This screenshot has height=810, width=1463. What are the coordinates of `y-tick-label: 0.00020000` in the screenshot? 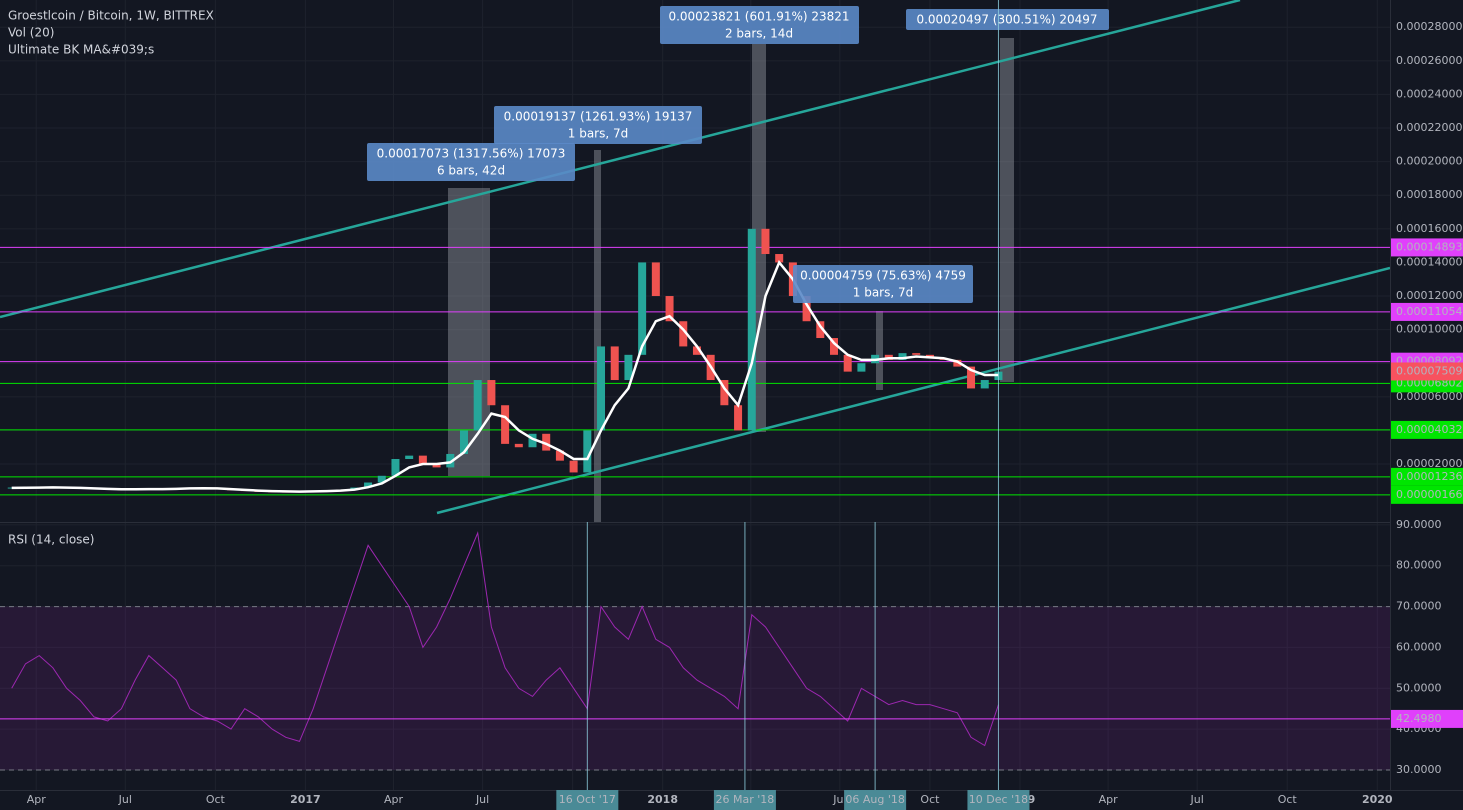 It's located at (1429, 161).